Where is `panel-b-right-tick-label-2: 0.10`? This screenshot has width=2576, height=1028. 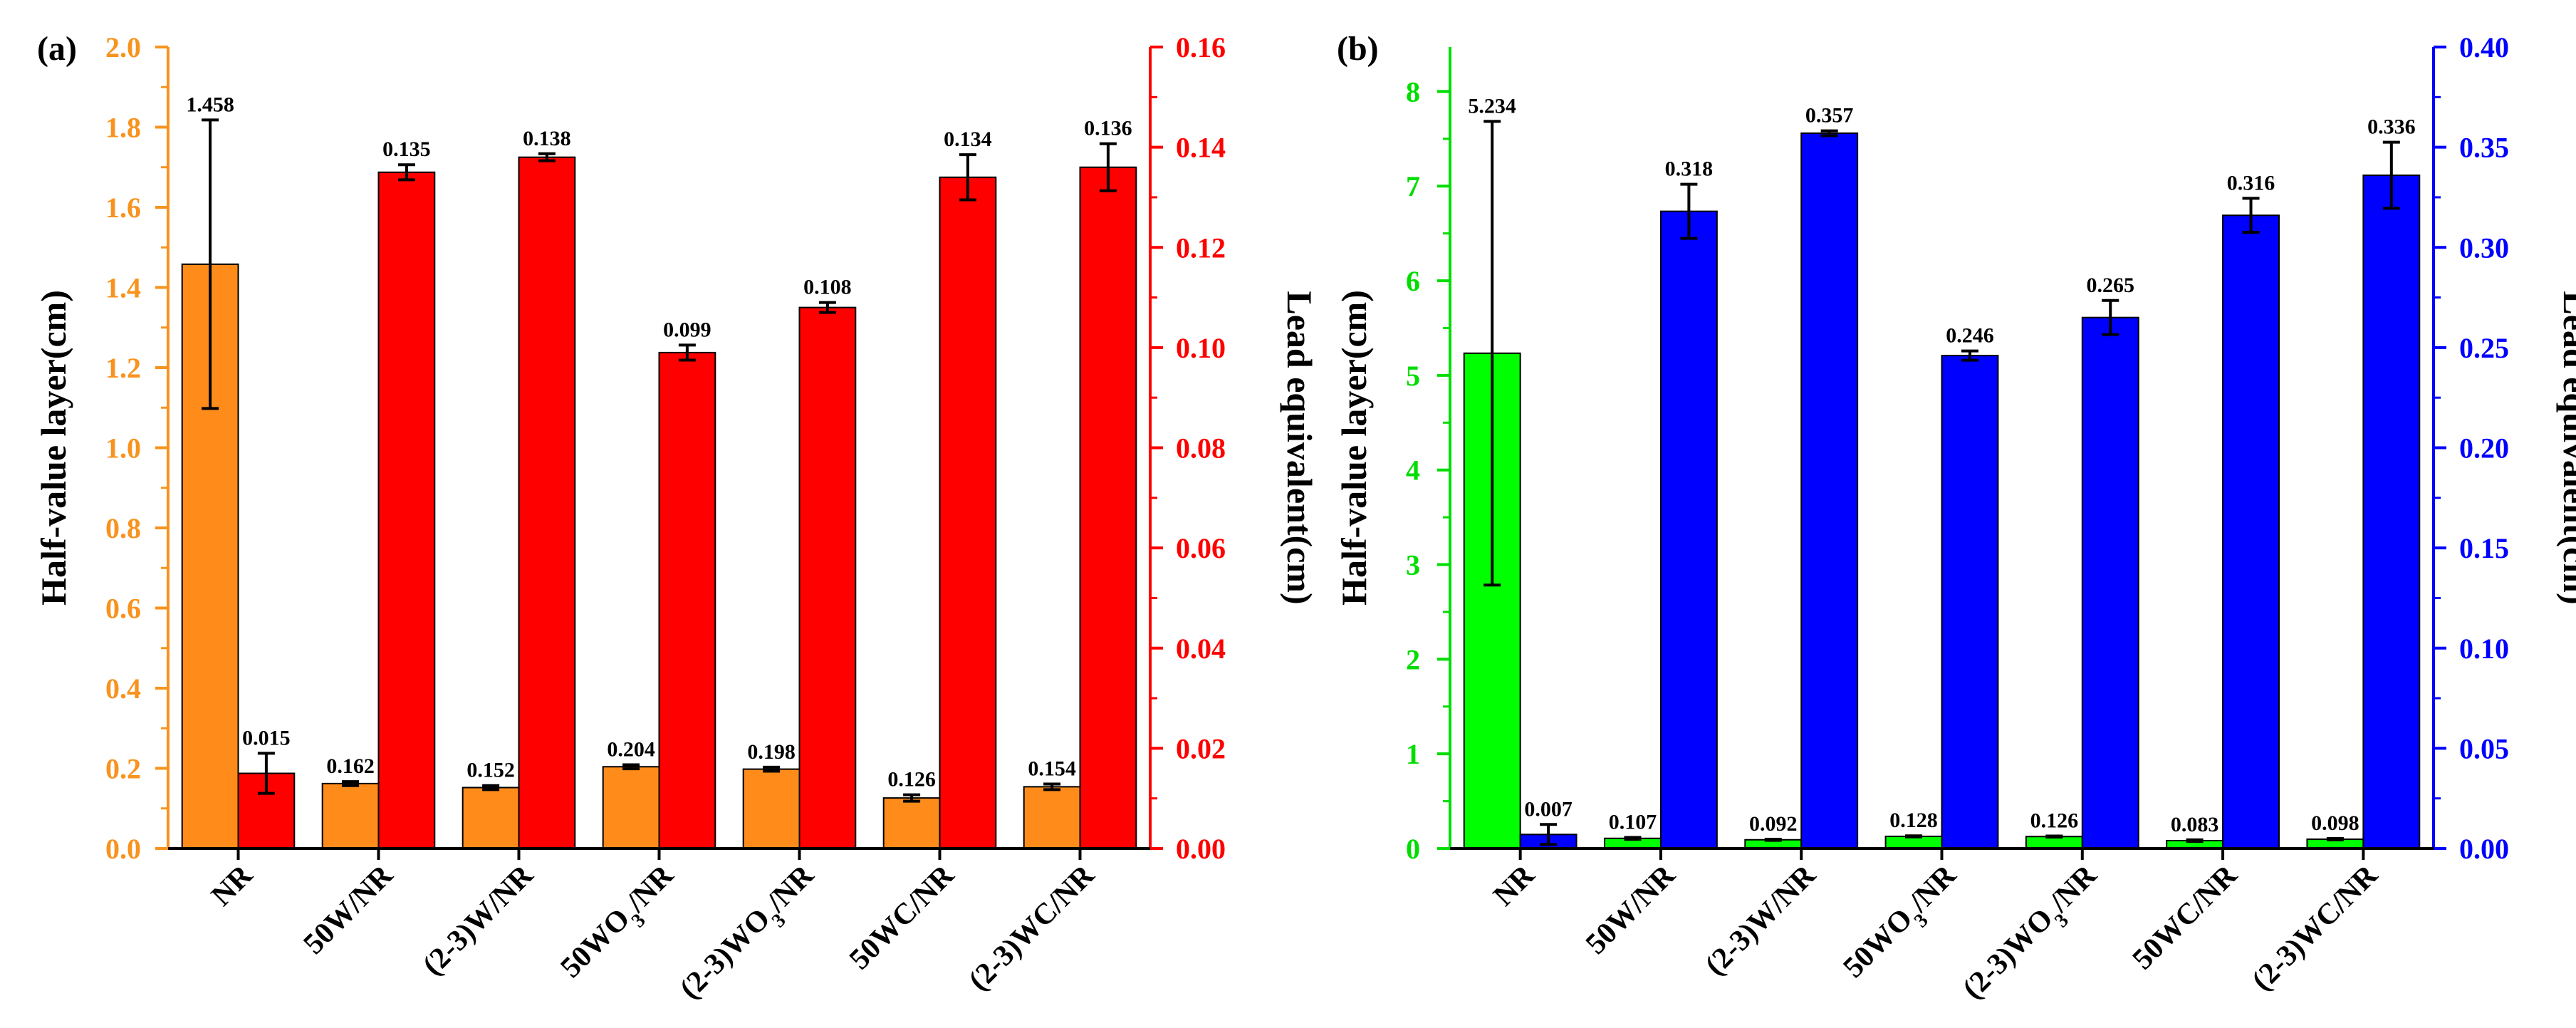
panel-b-right-tick-label-2: 0.10 is located at coordinates (2484, 649).